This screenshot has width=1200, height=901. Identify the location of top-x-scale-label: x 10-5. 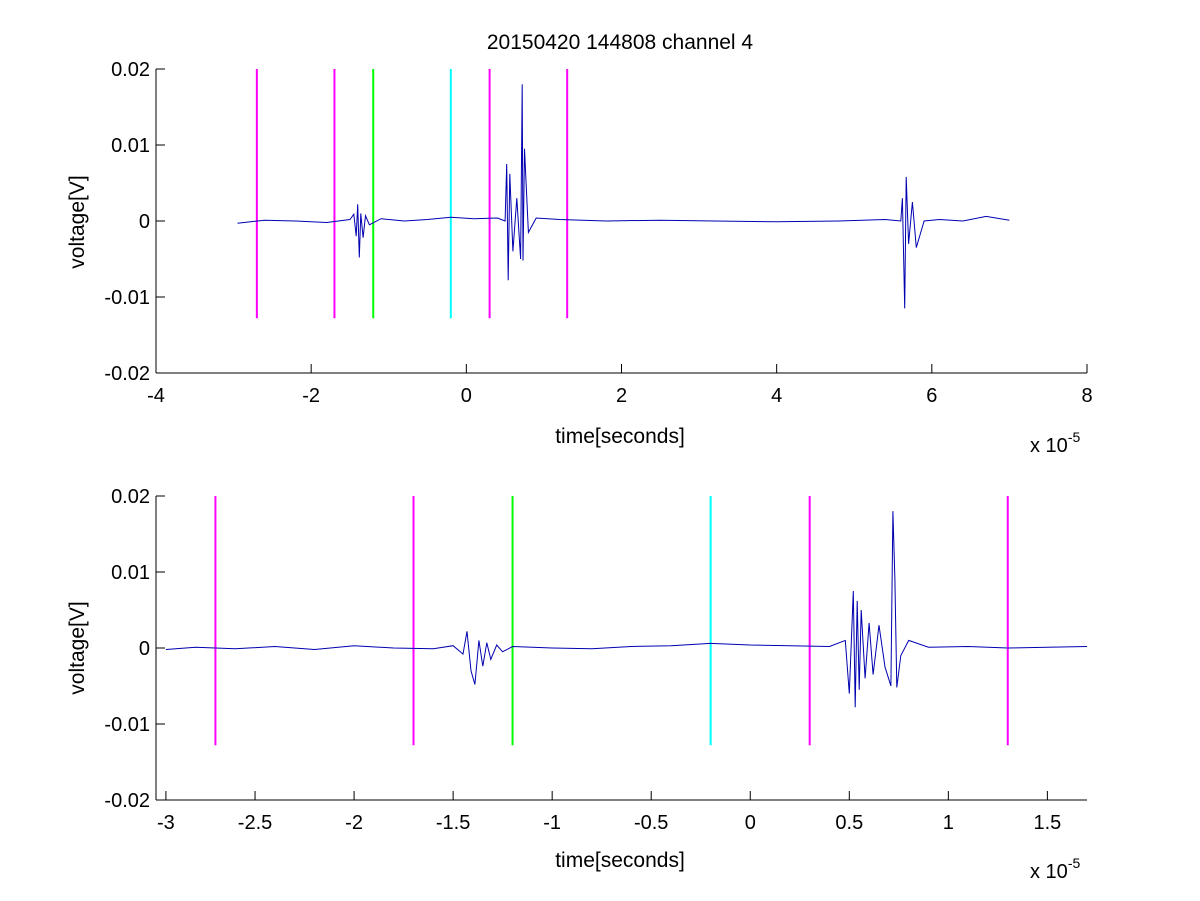
(1055, 443).